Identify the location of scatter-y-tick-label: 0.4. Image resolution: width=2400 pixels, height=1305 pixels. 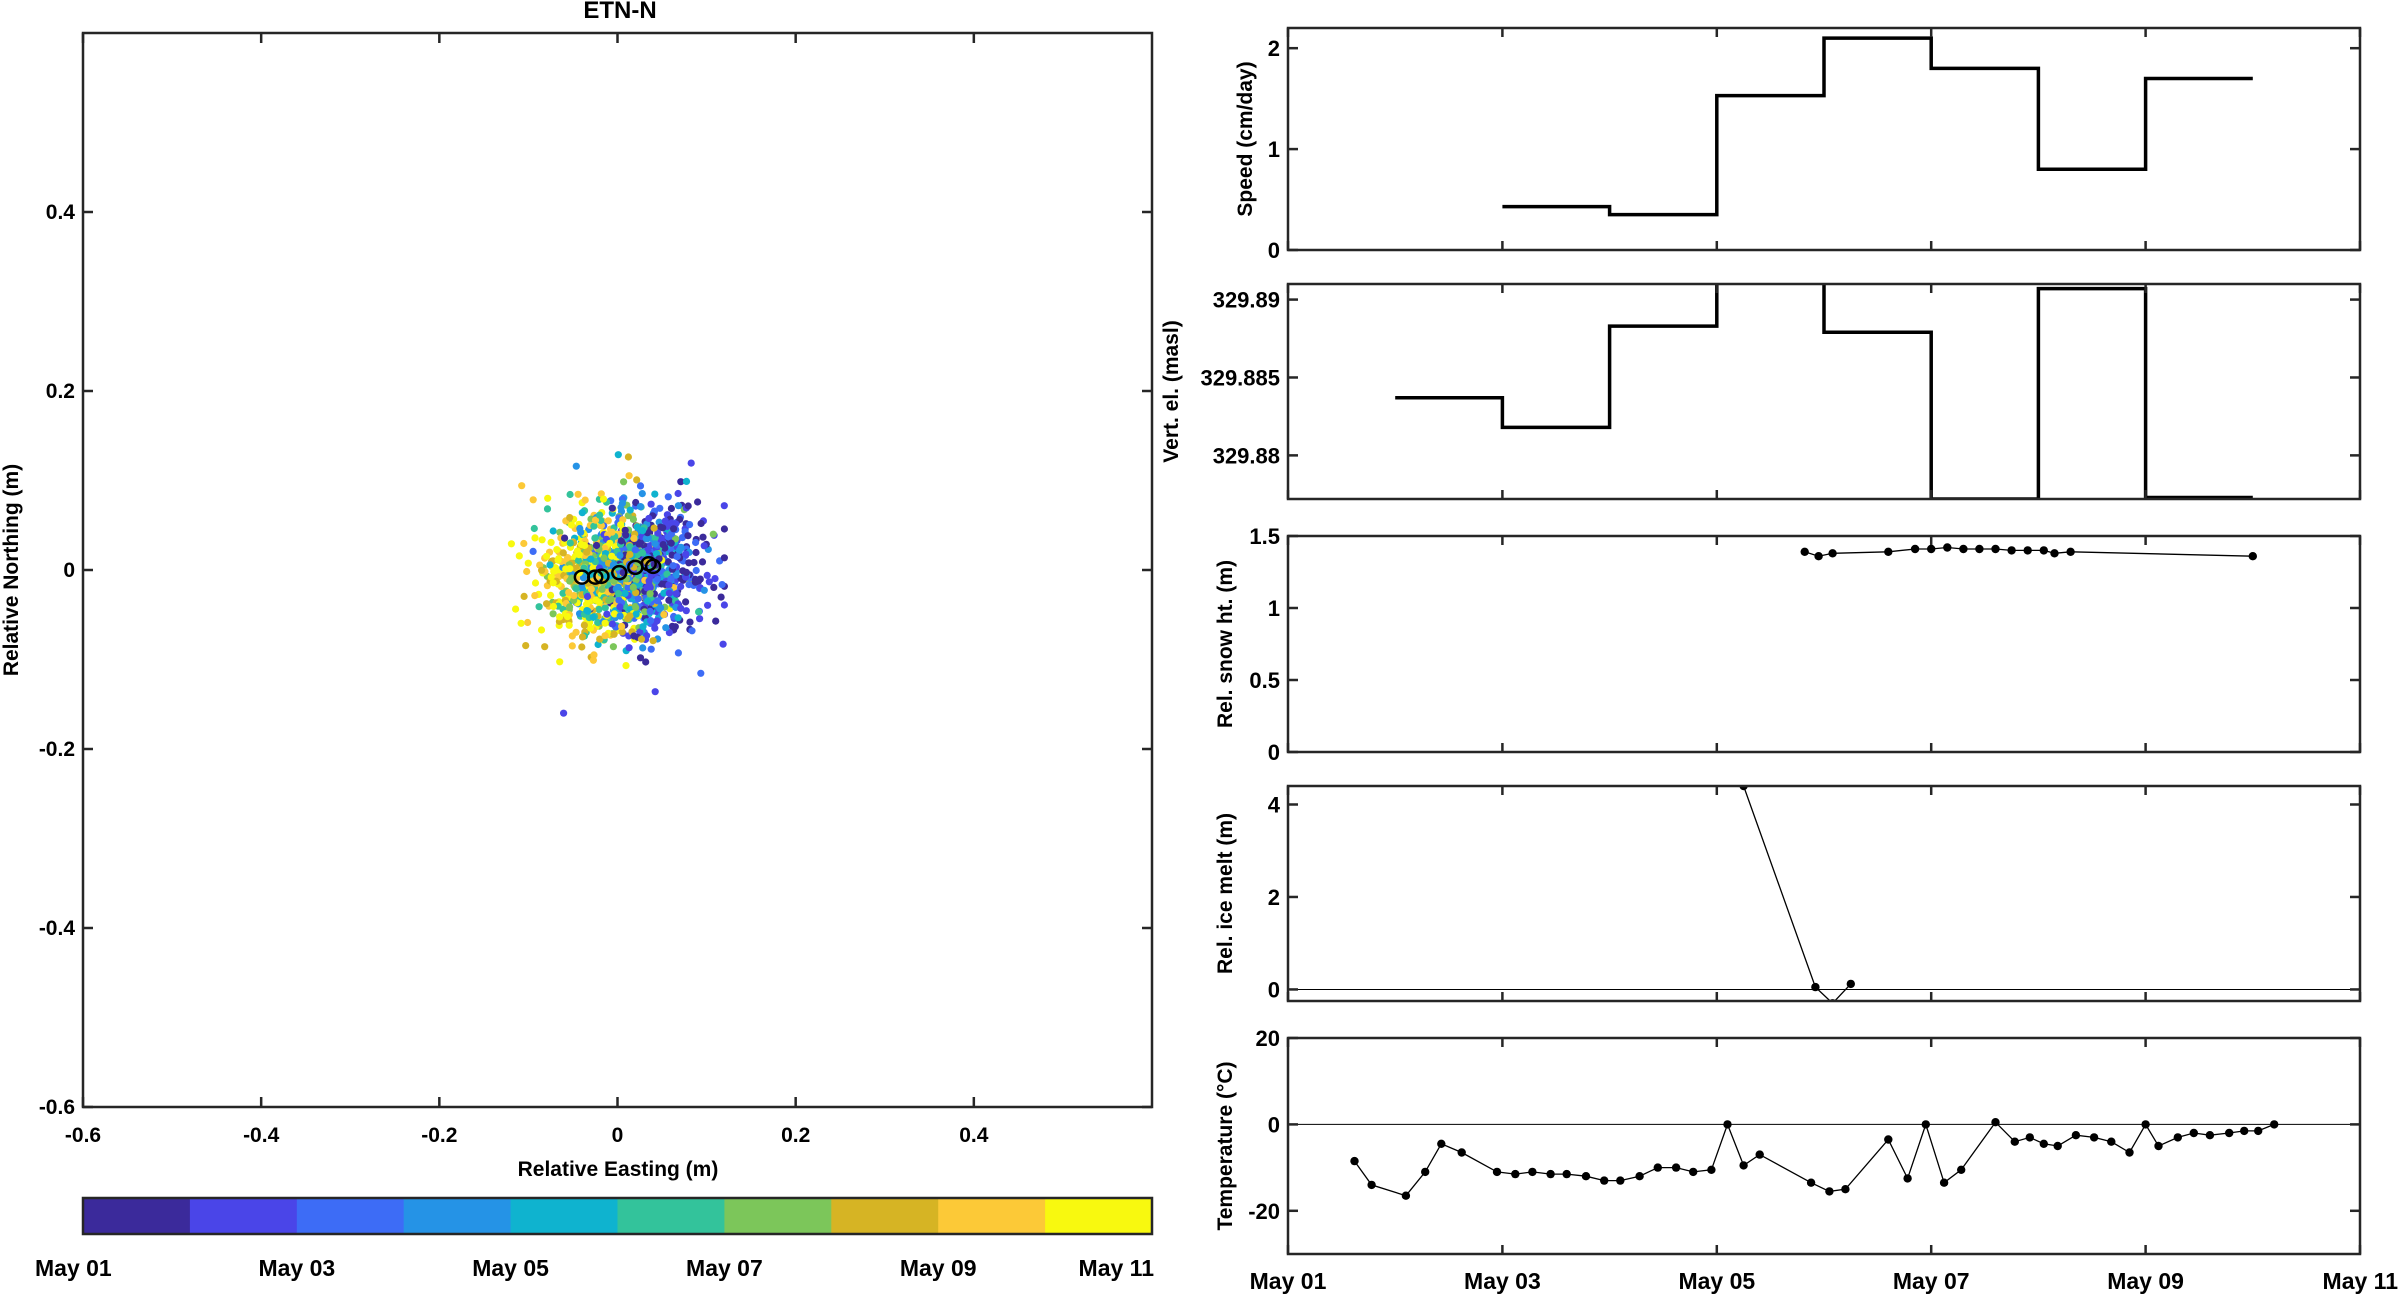
(61, 212).